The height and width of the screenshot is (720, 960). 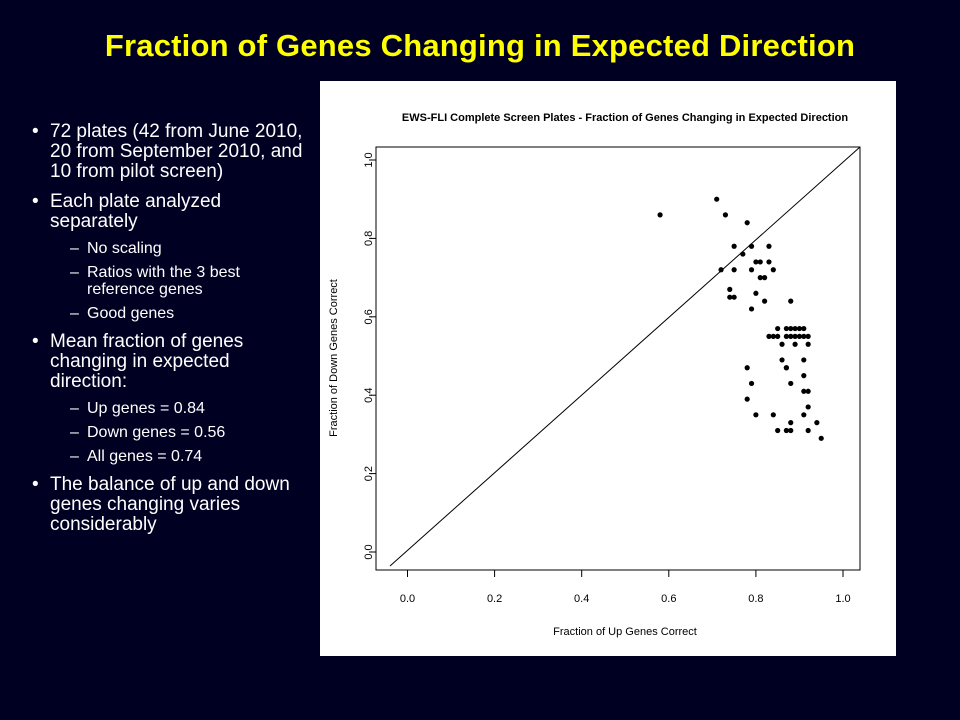 I want to click on x-tick-label: 0.6, so click(x=668, y=599).